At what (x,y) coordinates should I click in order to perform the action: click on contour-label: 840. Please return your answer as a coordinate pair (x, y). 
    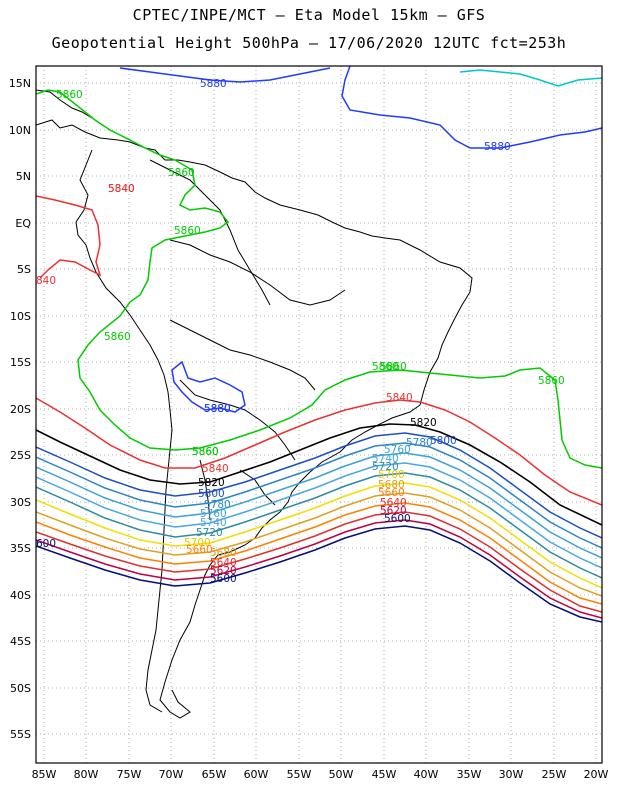
    Looking at the image, I should click on (46, 281).